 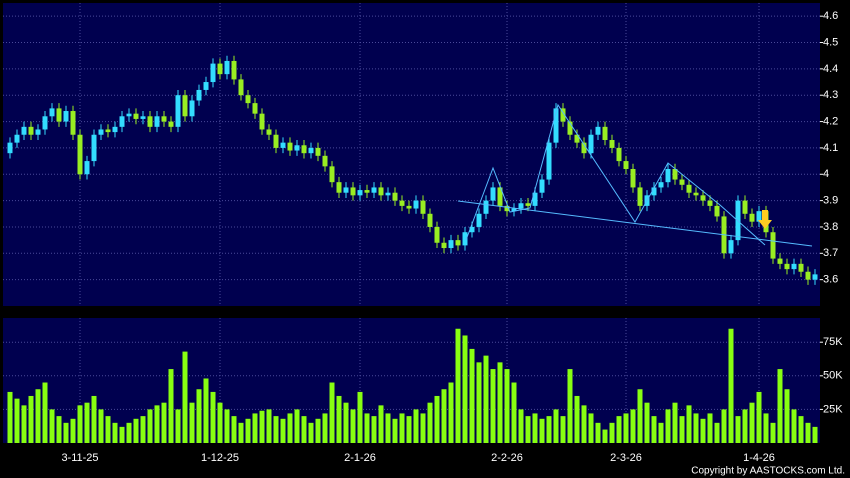 What do you see at coordinates (830, 280) in the screenshot?
I see `y-tick-label: 3.6` at bounding box center [830, 280].